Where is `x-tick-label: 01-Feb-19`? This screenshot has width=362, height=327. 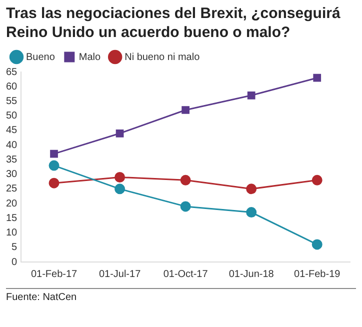
x-tick-label: 01-Feb-19 is located at coordinates (317, 274).